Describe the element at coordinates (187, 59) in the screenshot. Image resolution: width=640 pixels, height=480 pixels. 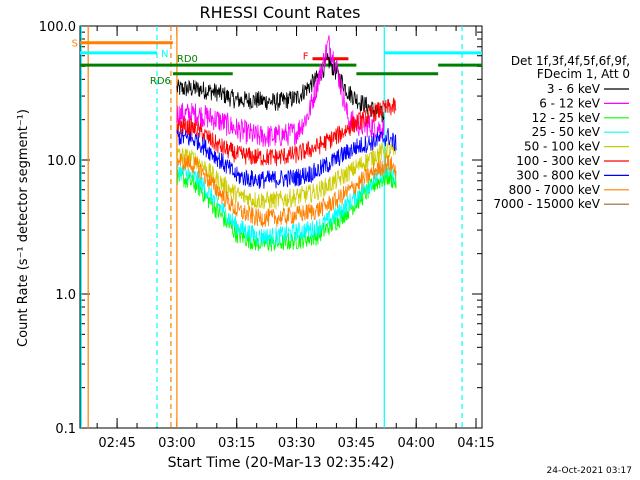
I see `state-bar-label: RD0` at that location.